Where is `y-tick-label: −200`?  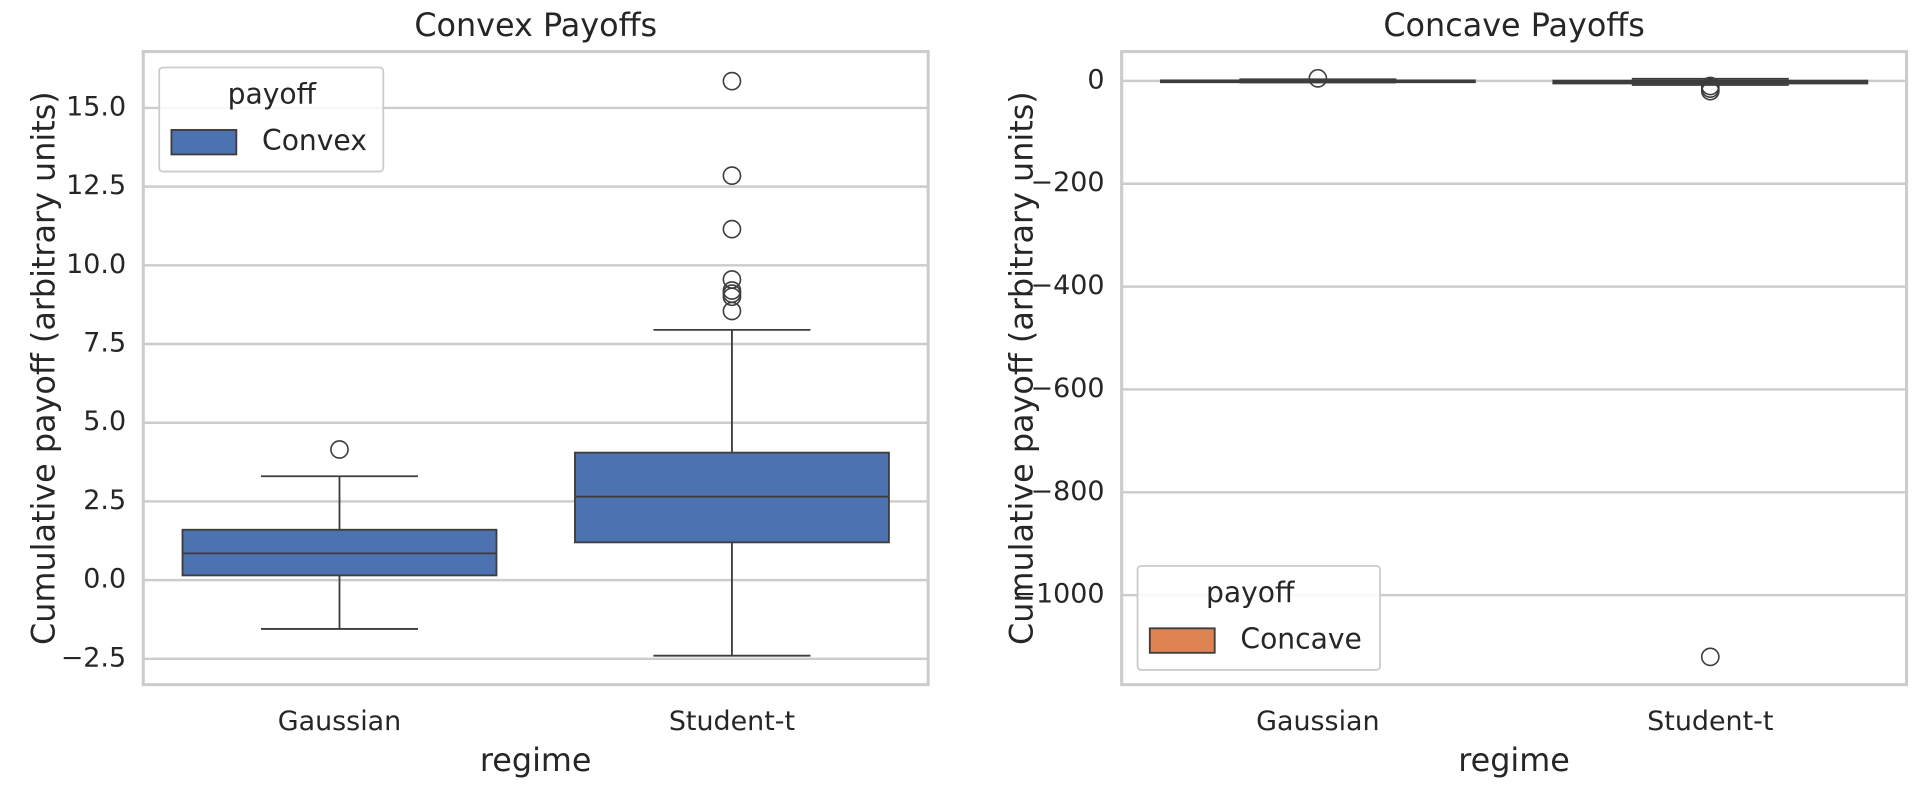 y-tick-label: −200 is located at coordinates (1068, 182).